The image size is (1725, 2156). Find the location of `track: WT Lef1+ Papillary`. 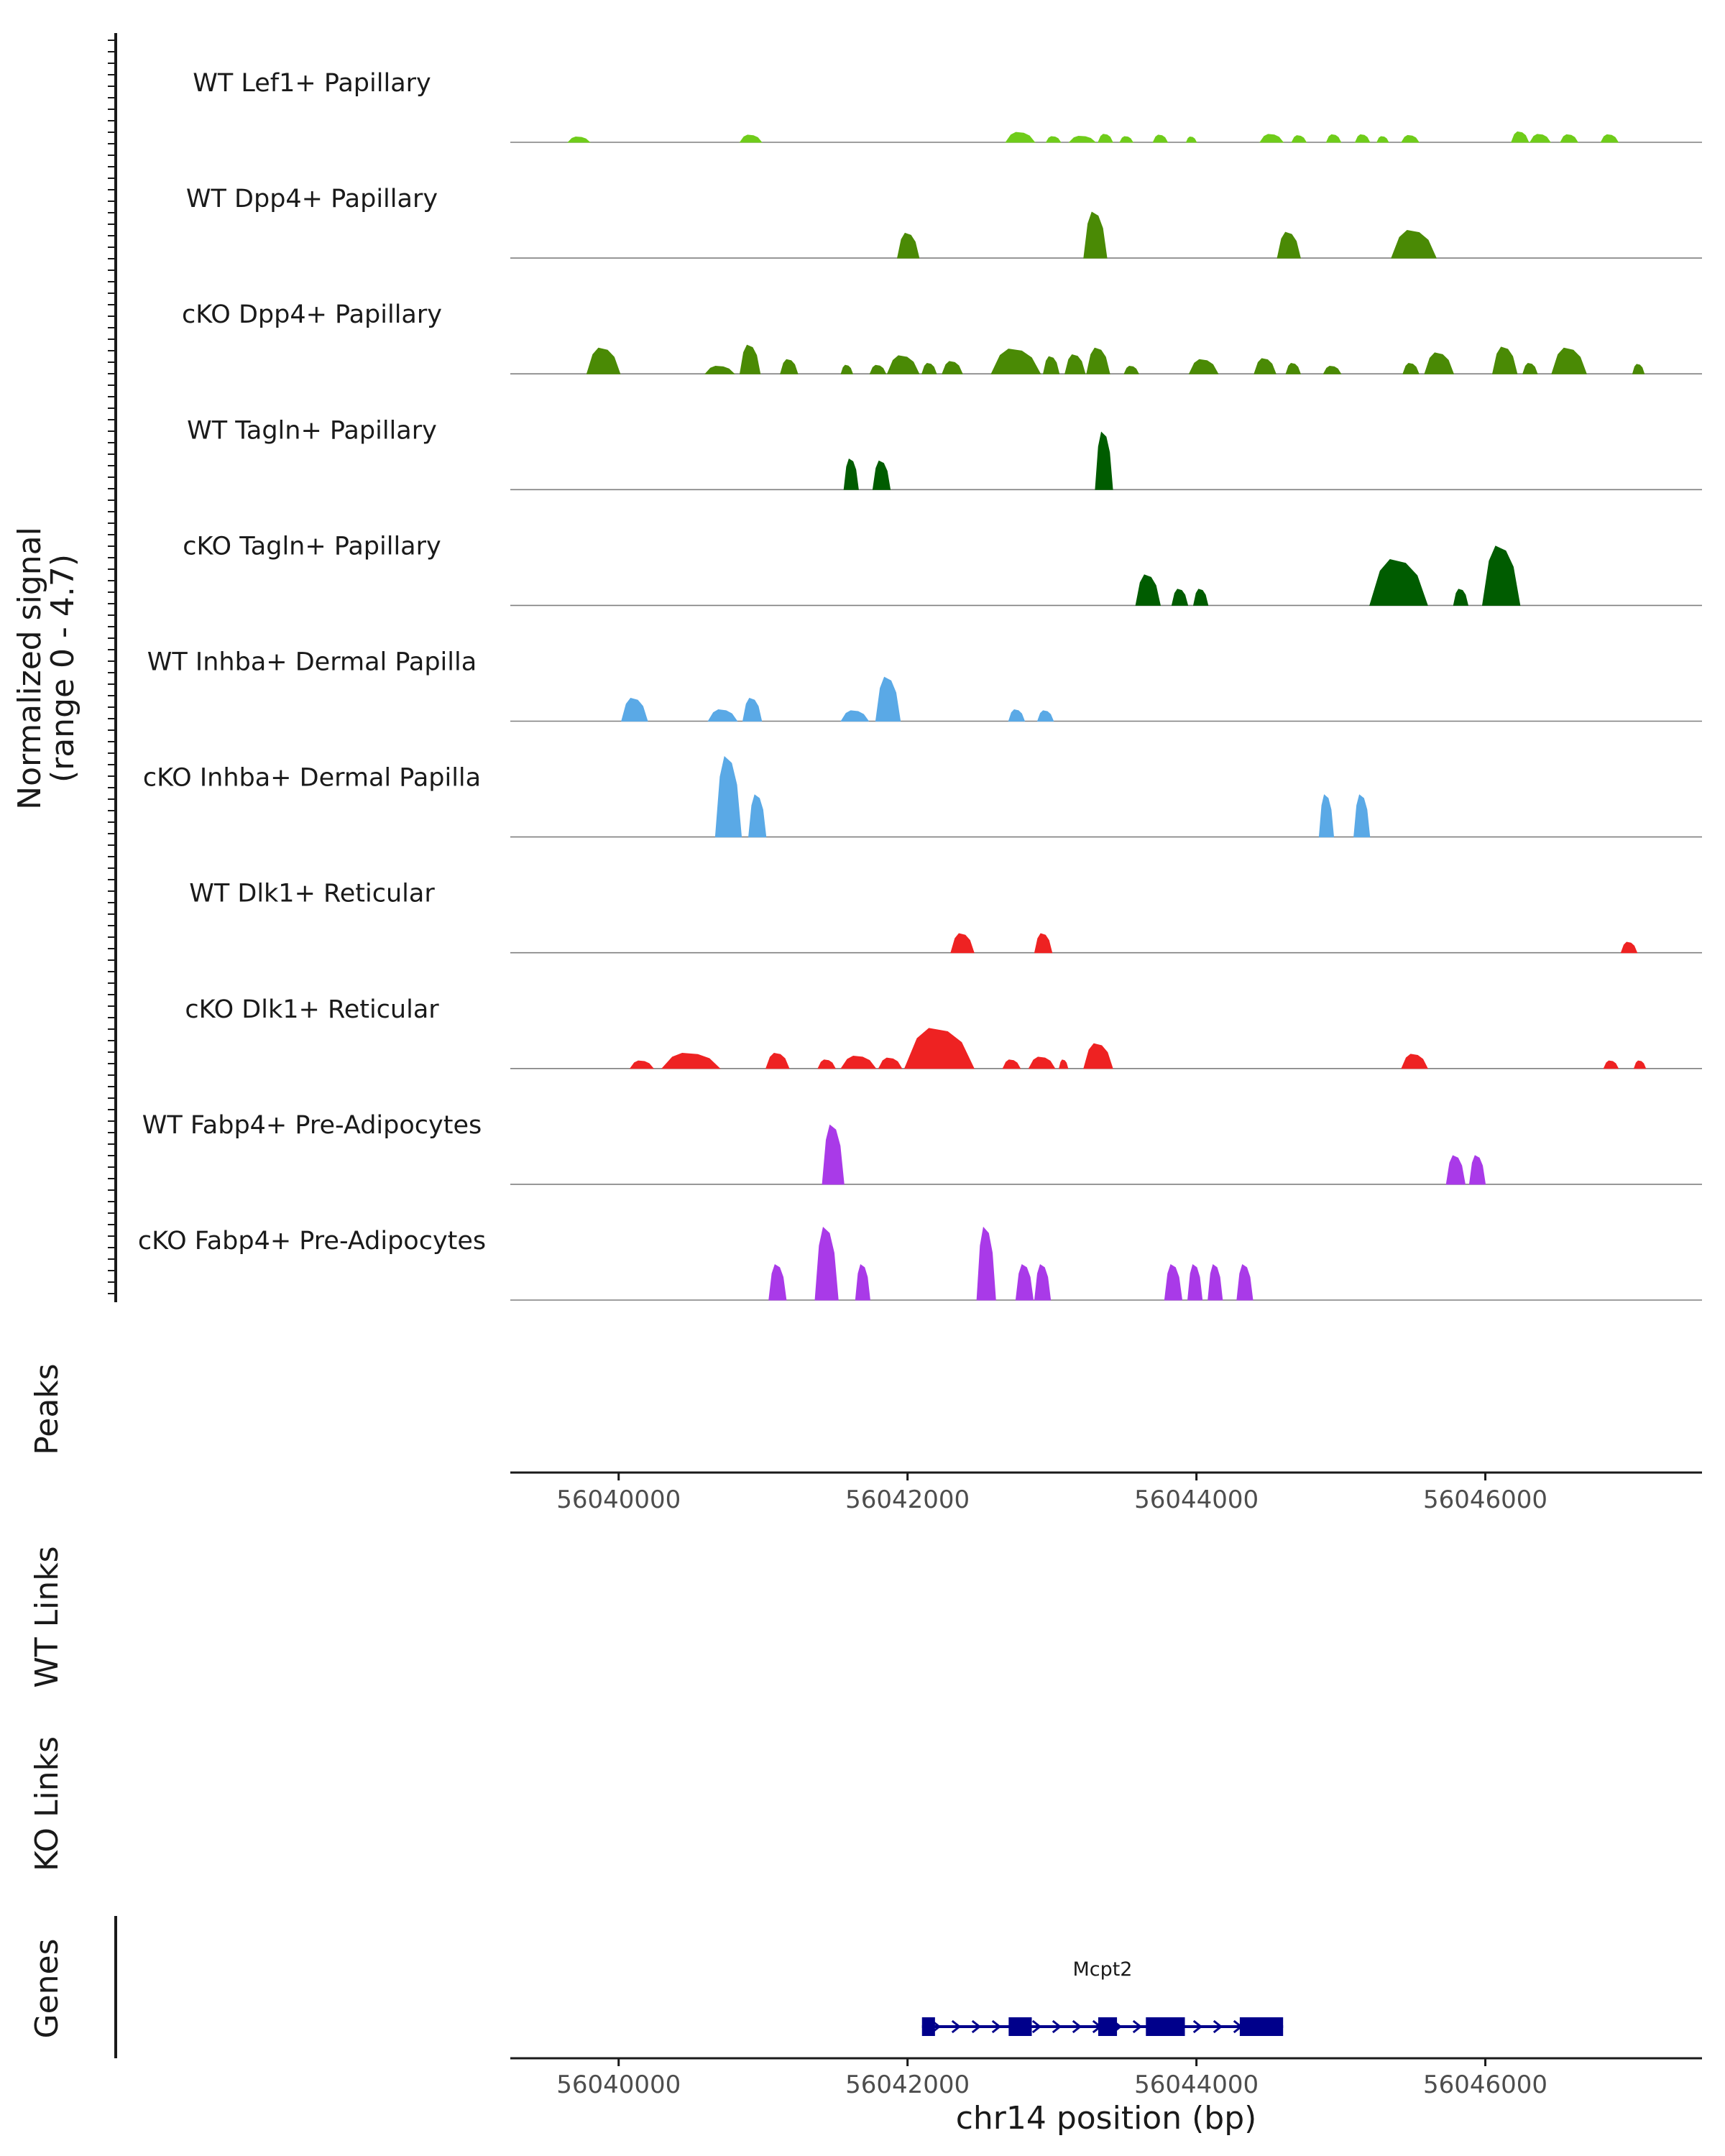

track: WT Lef1+ Papillary is located at coordinates (947, 106).